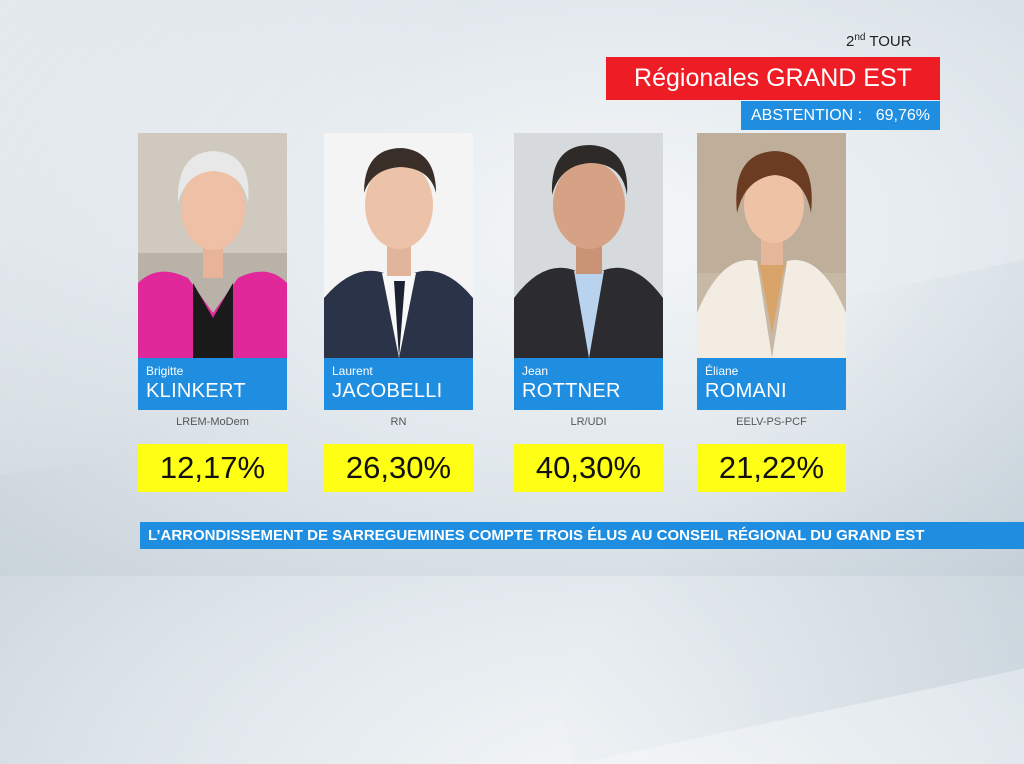 This screenshot has height=764, width=1024. What do you see at coordinates (588, 422) in the screenshot?
I see `candidate-party: LR/UDI` at bounding box center [588, 422].